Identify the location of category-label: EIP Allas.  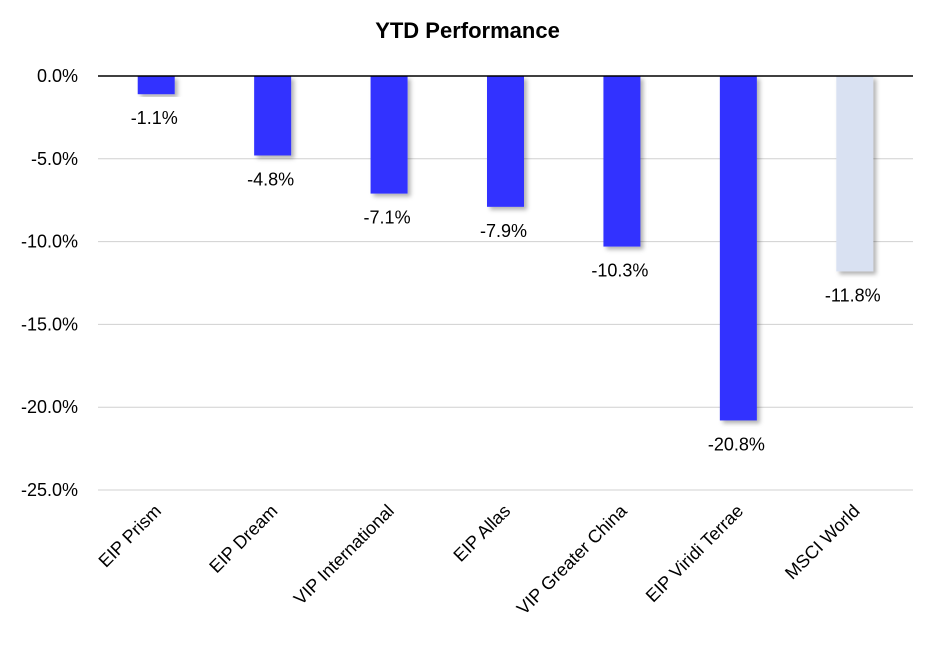
(481, 533).